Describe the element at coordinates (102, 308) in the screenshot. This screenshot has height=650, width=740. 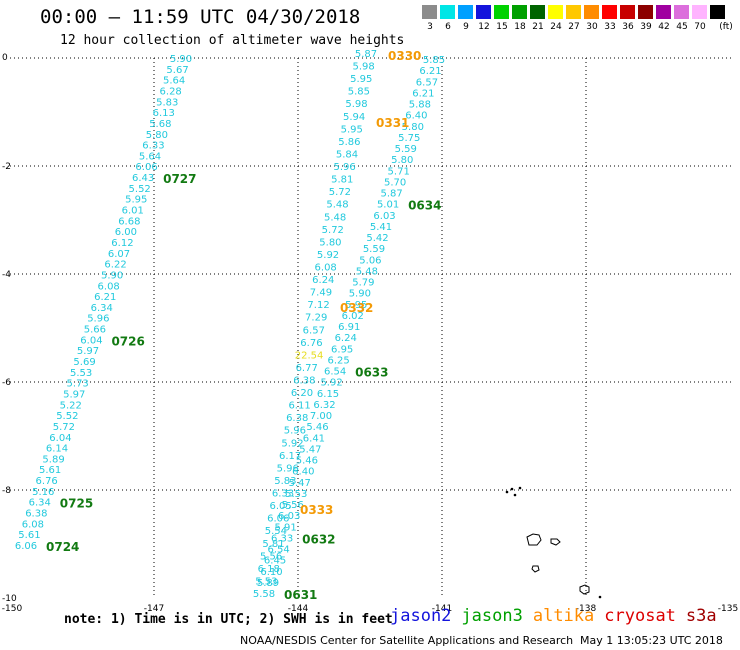
I see `wave-height-value: 6.34` at that location.